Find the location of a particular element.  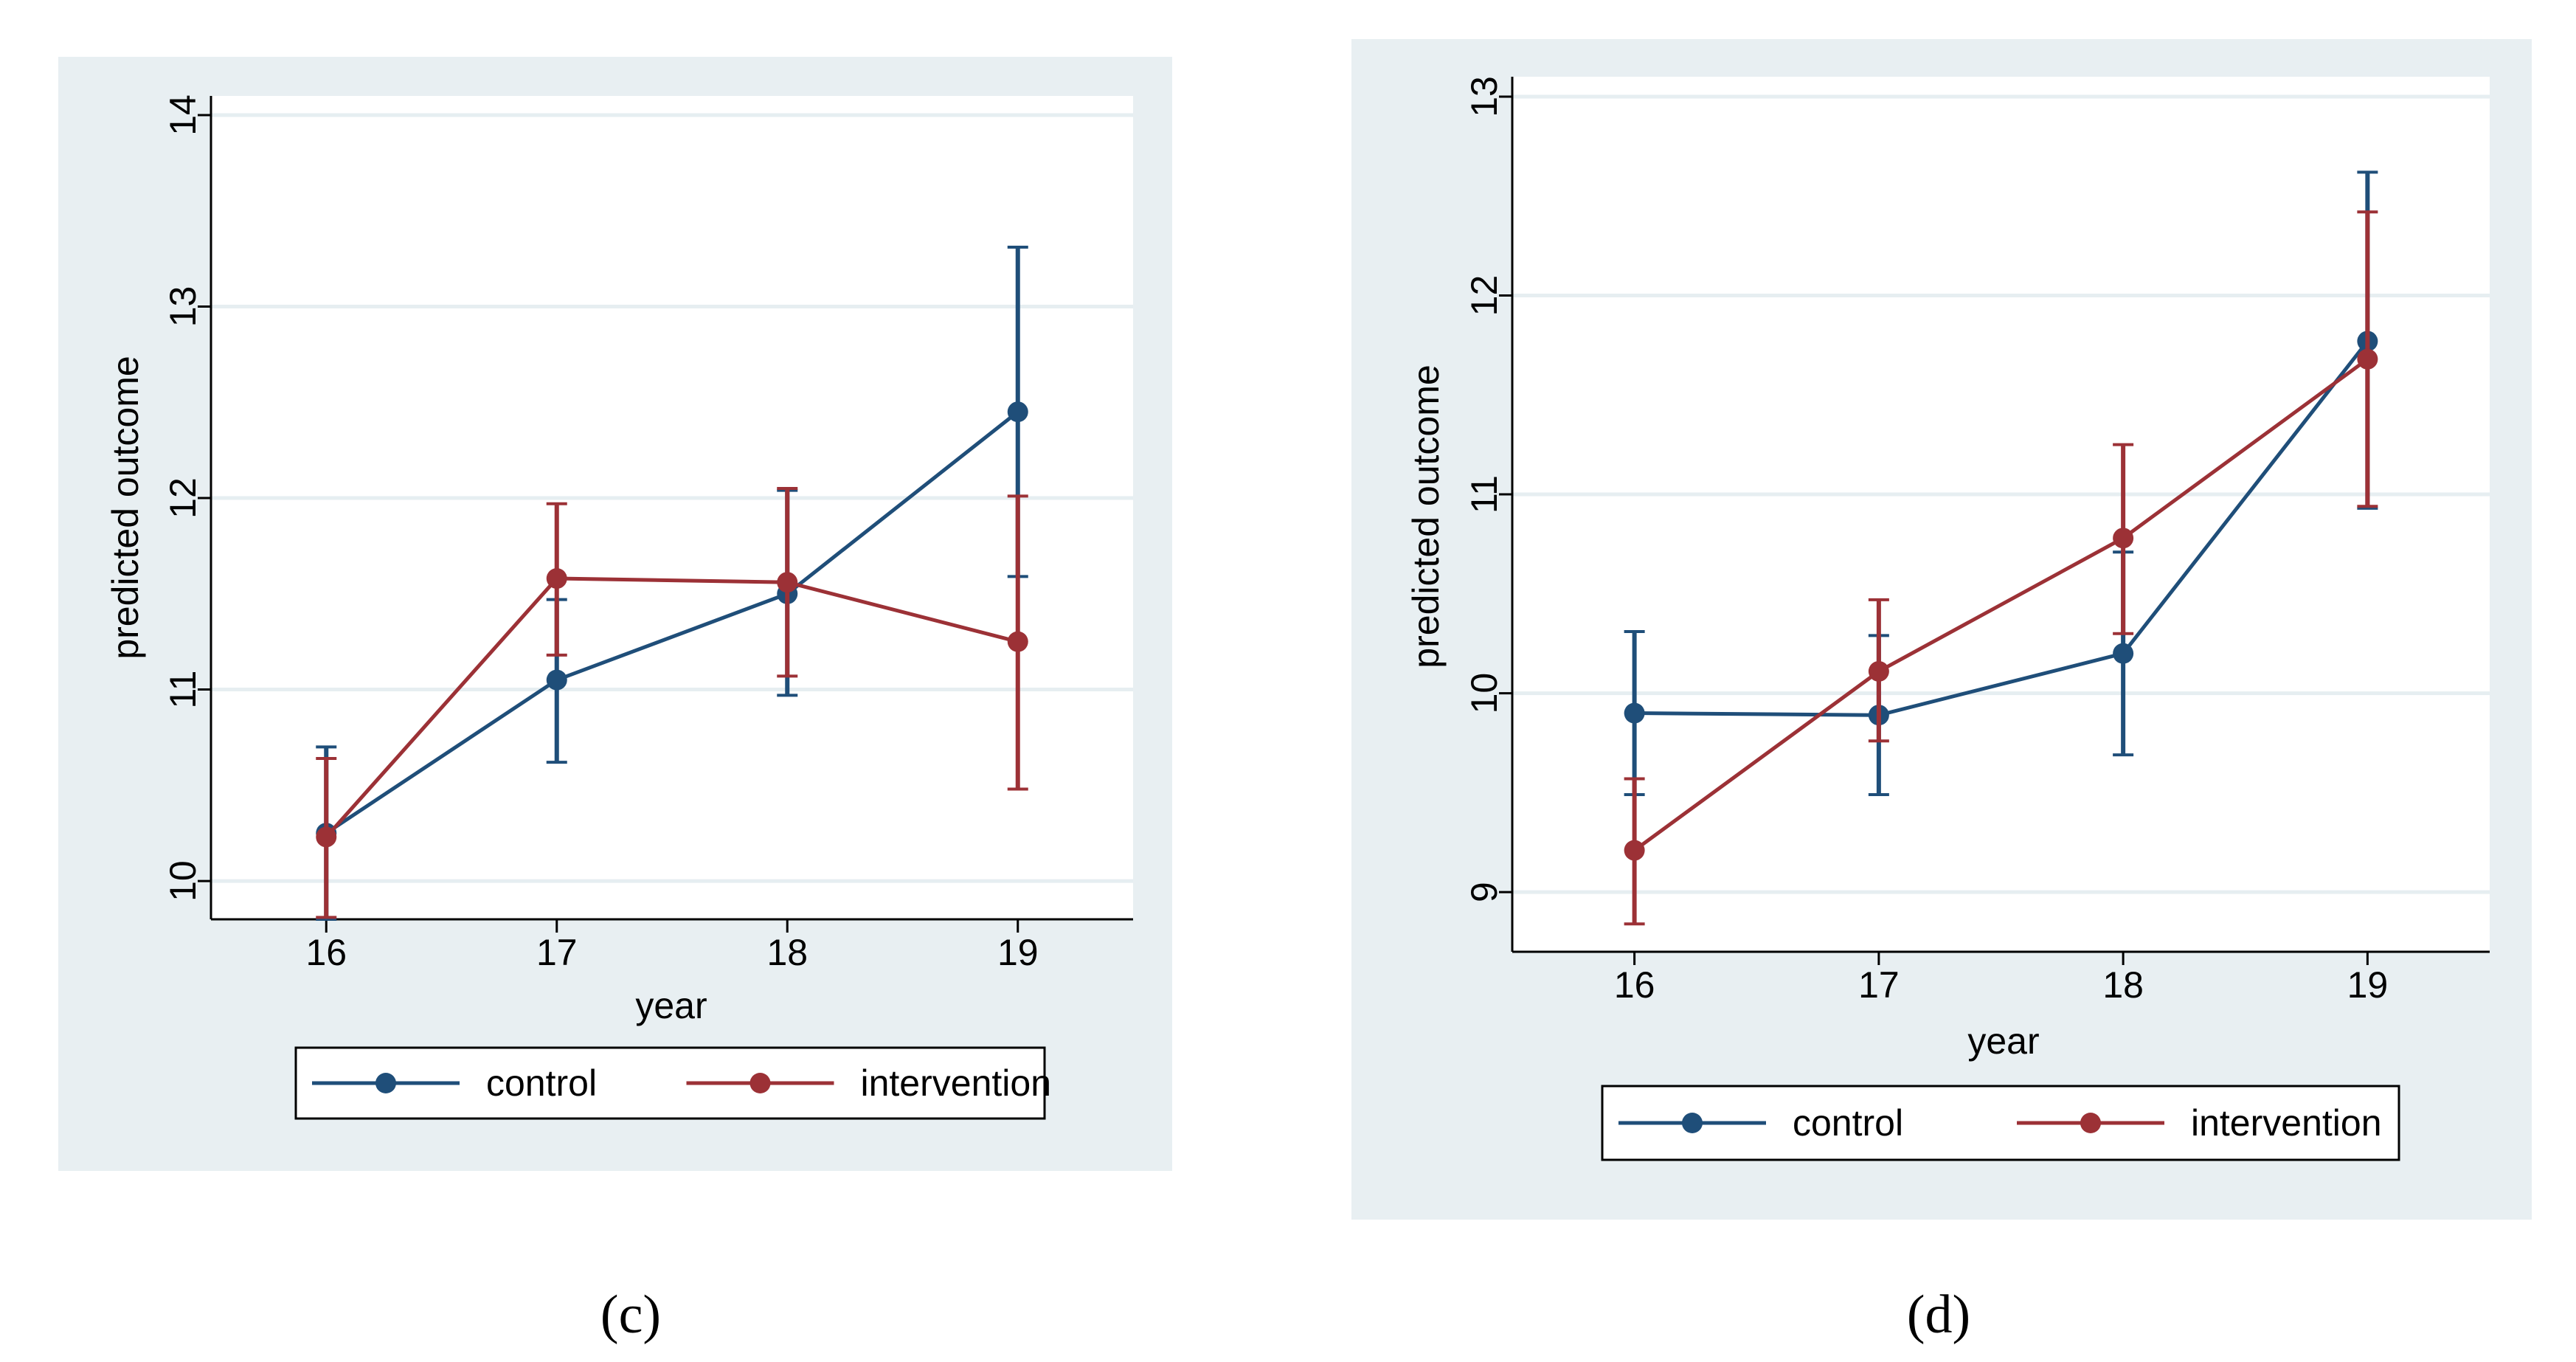

series-intervention is located at coordinates (672, 703).